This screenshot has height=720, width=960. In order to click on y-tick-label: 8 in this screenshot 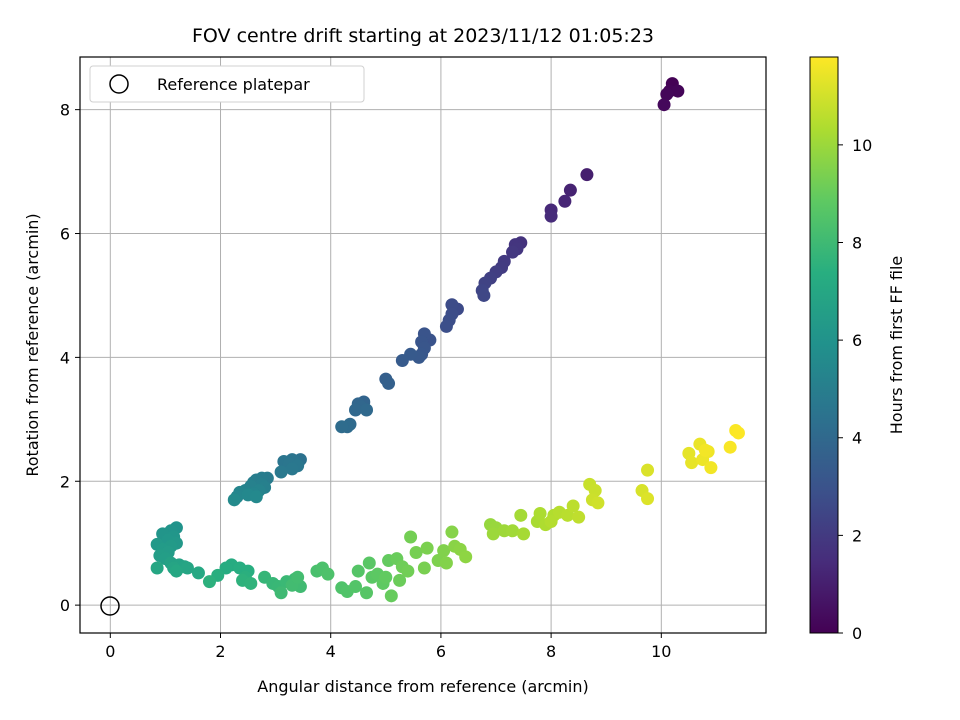, I will do `click(65, 110)`.